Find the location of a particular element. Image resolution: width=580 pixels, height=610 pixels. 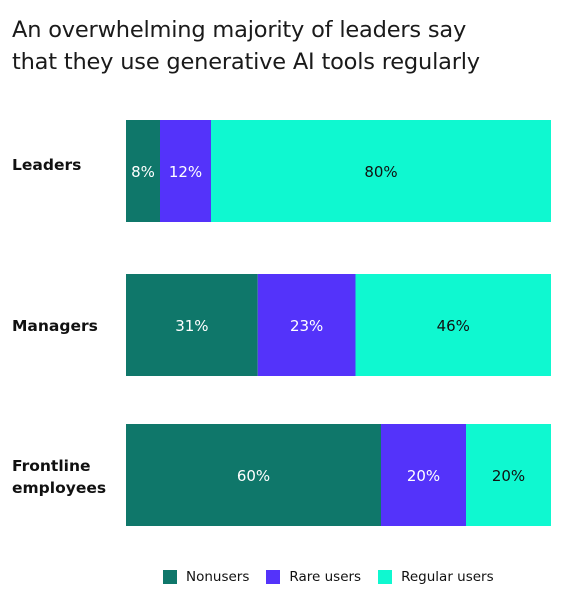

legend-item-nonusers: Nonusers is located at coordinates (206, 577).